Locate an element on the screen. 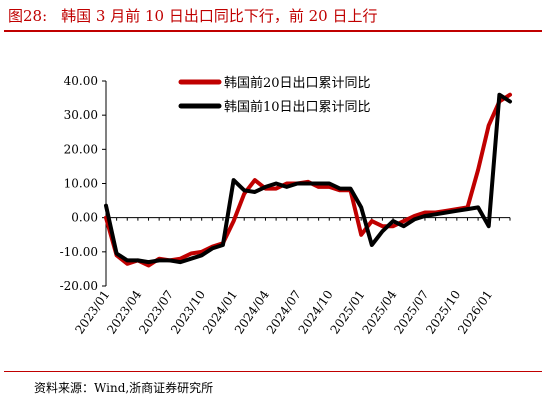 This screenshot has width=548, height=403. y-tick-label: -20.00 is located at coordinates (79, 286).